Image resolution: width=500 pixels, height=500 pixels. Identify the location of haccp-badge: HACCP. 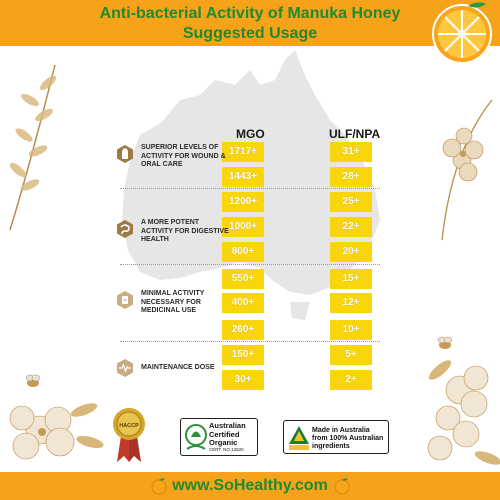
(129, 435).